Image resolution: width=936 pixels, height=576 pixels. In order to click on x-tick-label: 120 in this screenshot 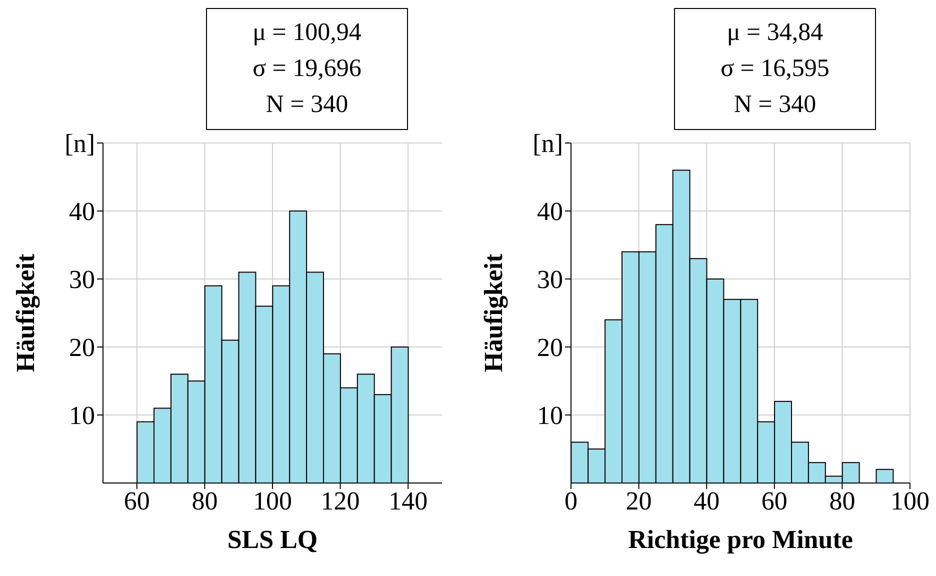, I will do `click(340, 501)`.